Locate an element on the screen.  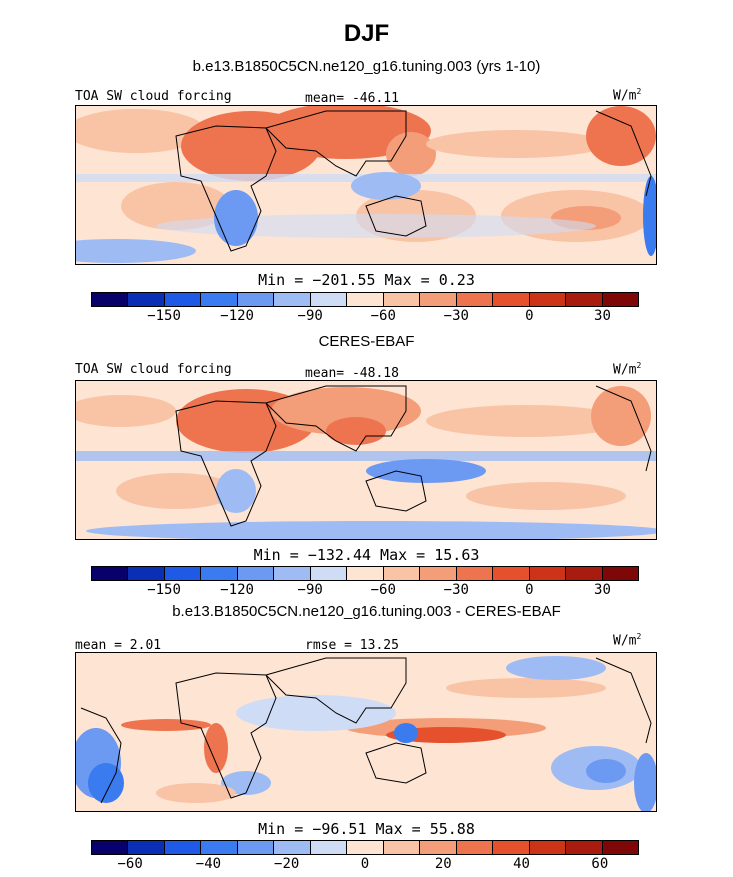
panel-2-title: CERES-EBAF is located at coordinates (366, 341).